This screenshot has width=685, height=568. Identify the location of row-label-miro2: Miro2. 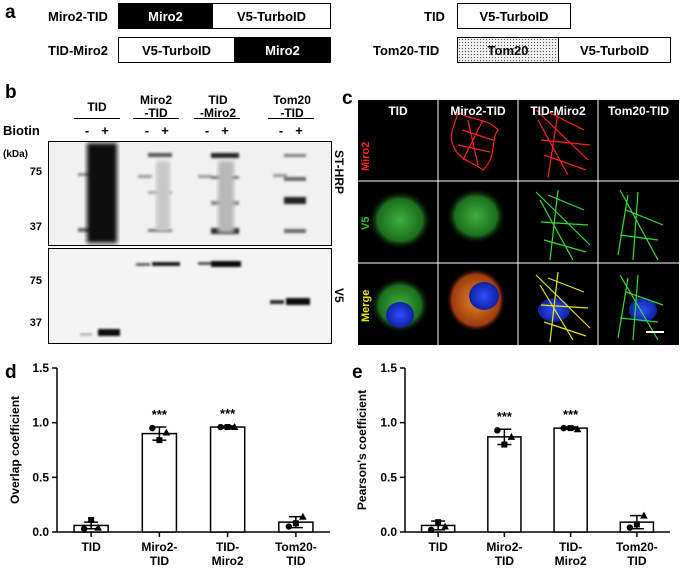
(366, 156).